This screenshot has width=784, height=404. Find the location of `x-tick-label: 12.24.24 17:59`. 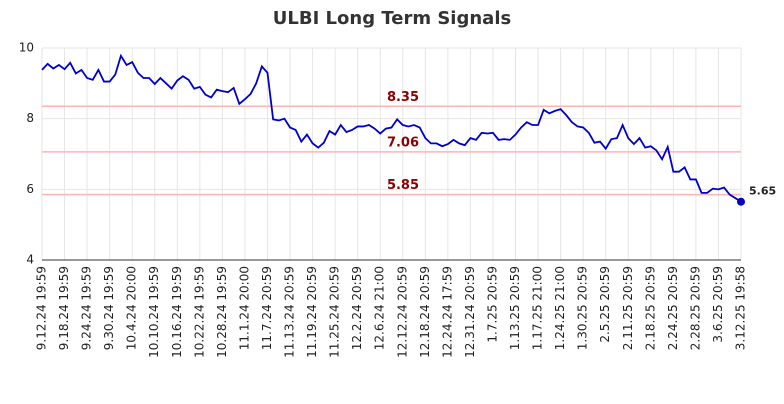

x-tick-label: 12.24.24 17:59 is located at coordinates (447, 312).